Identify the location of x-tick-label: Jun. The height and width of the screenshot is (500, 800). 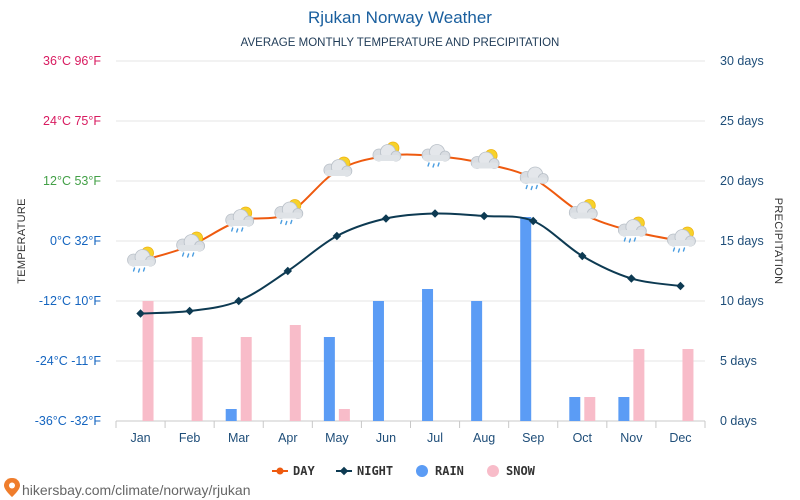
(386, 438).